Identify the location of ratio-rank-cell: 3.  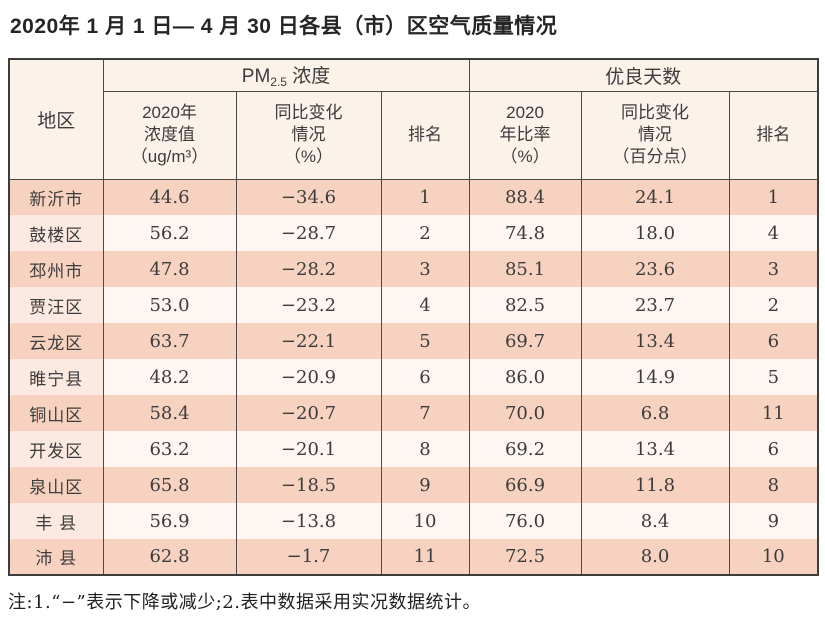
(773, 269).